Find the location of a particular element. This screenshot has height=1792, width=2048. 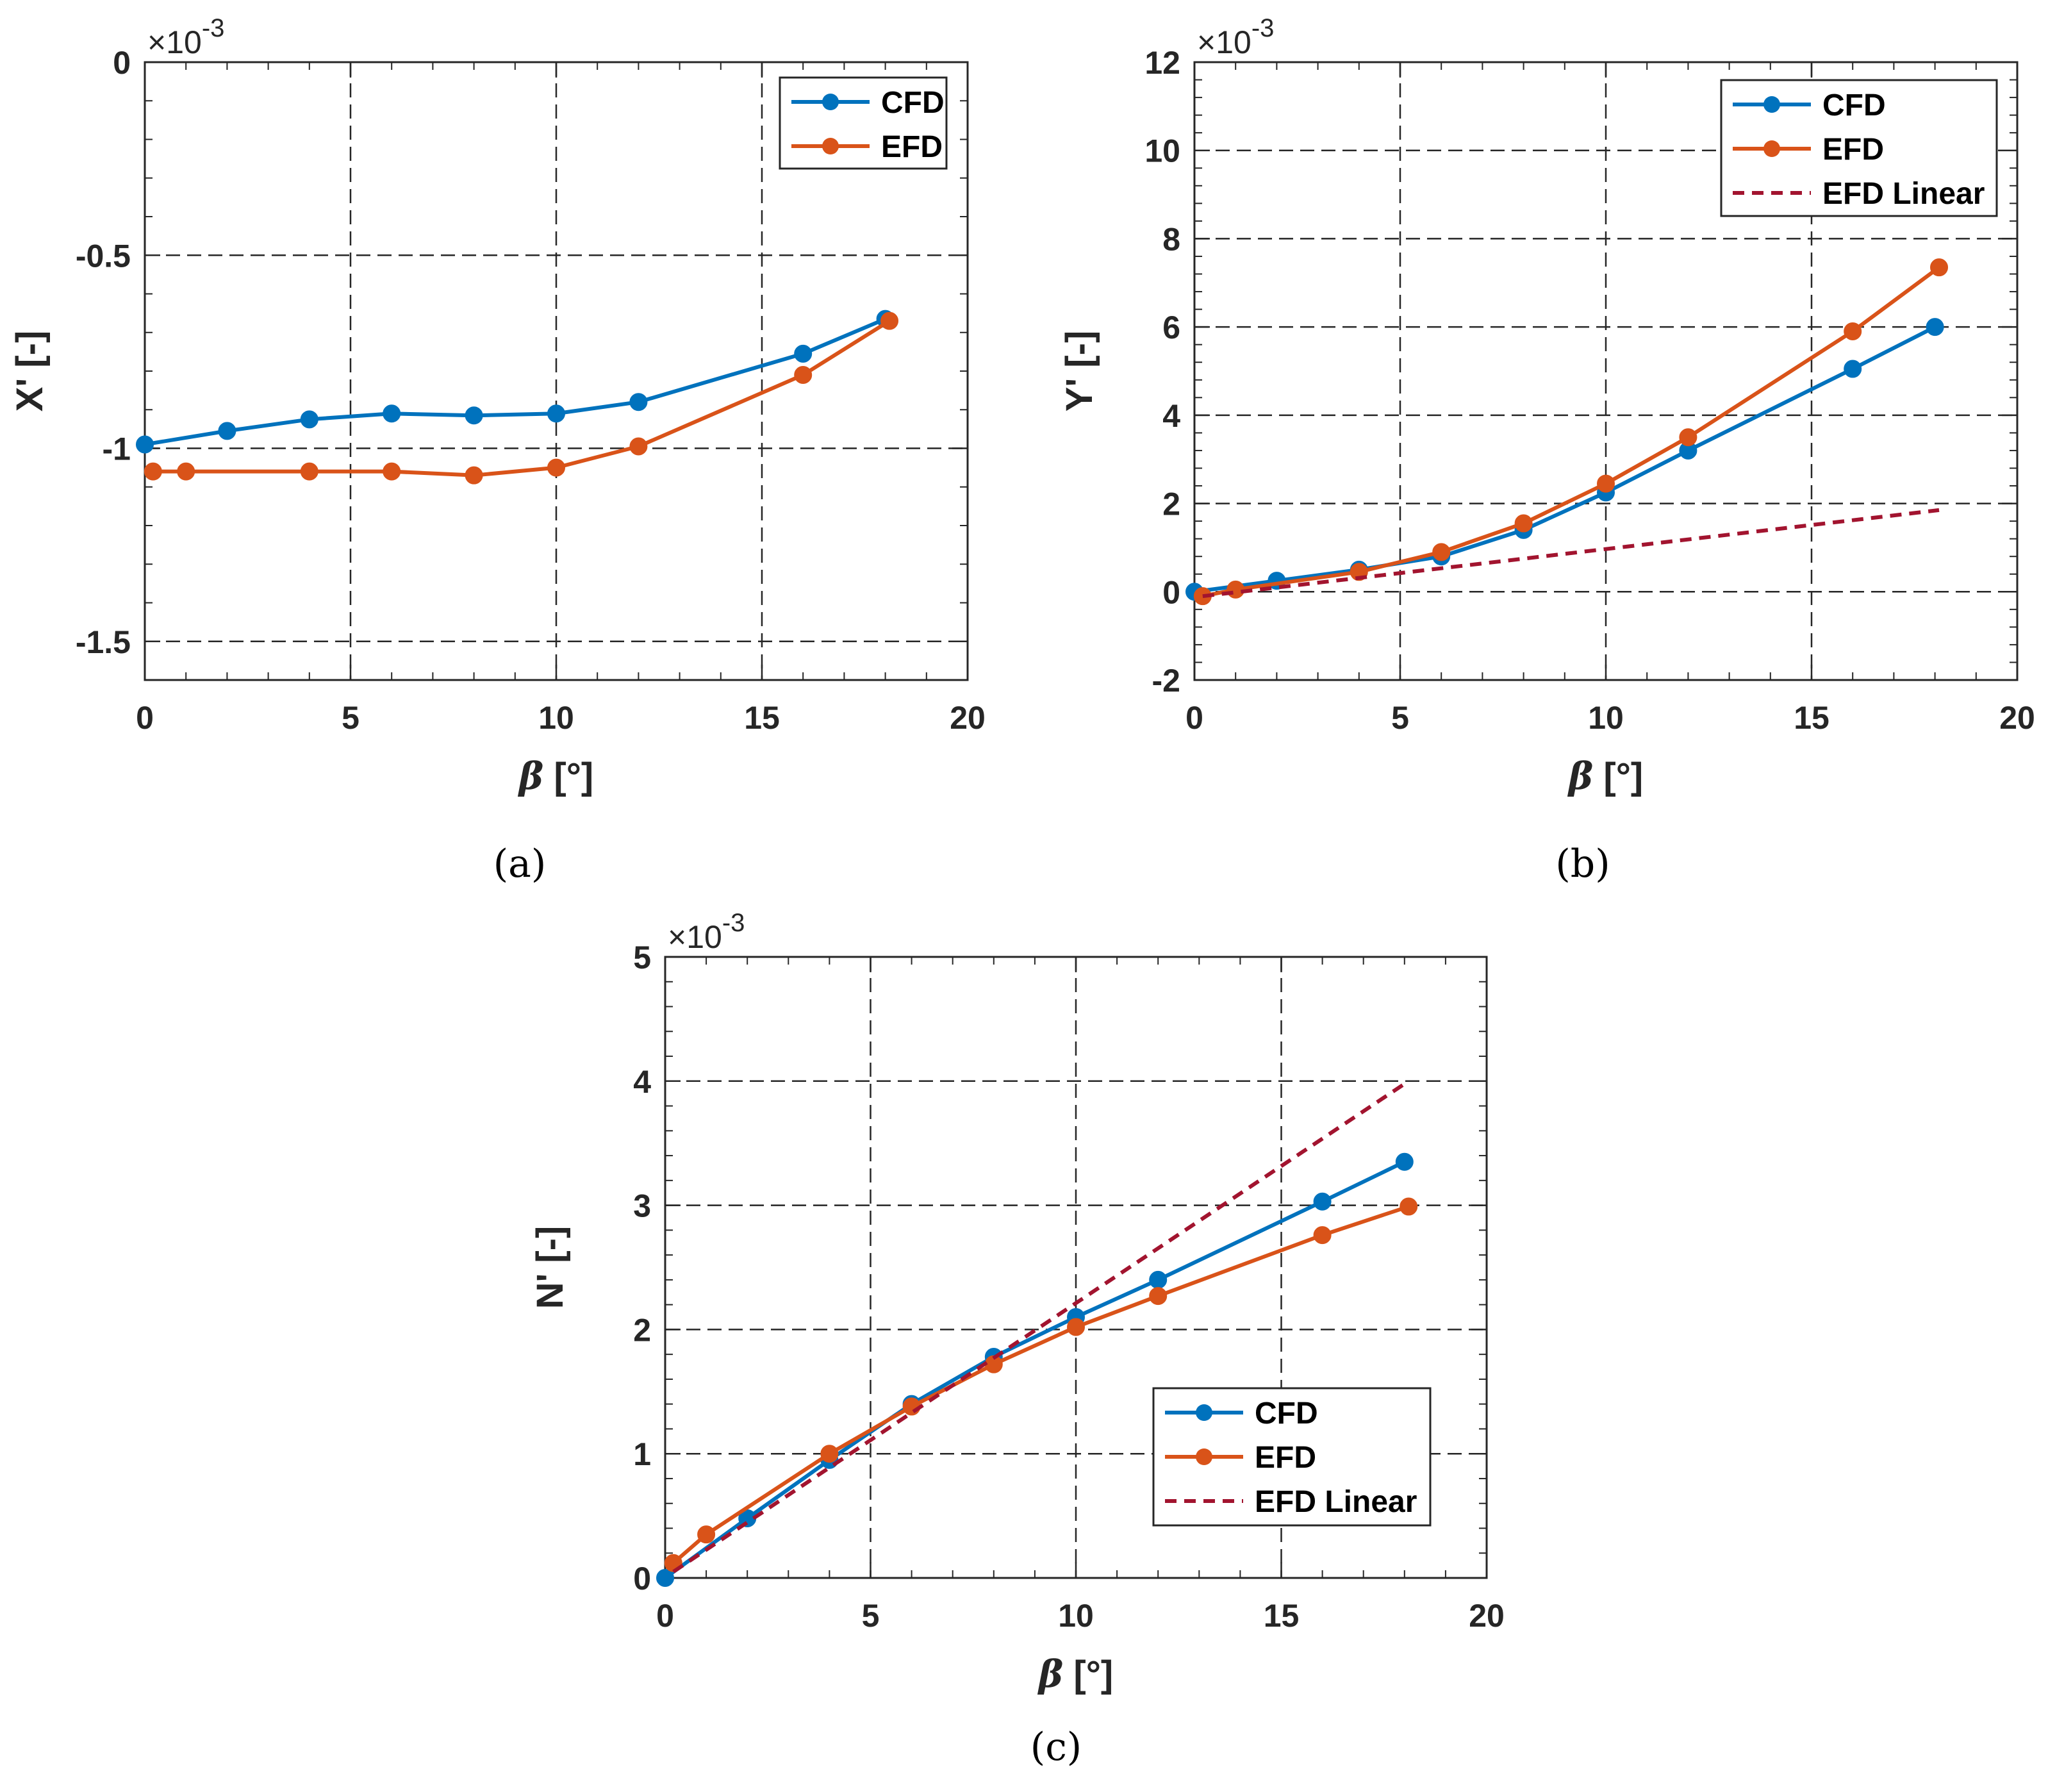

panel-caption: (c) is located at coordinates (1056, 1748).